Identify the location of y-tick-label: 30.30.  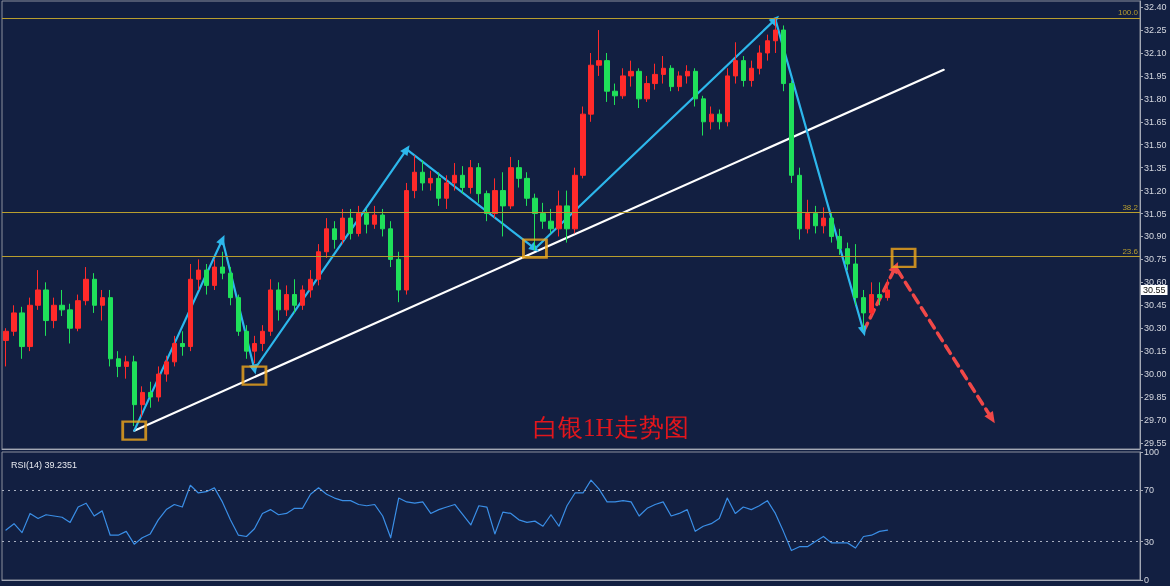
(1155, 328).